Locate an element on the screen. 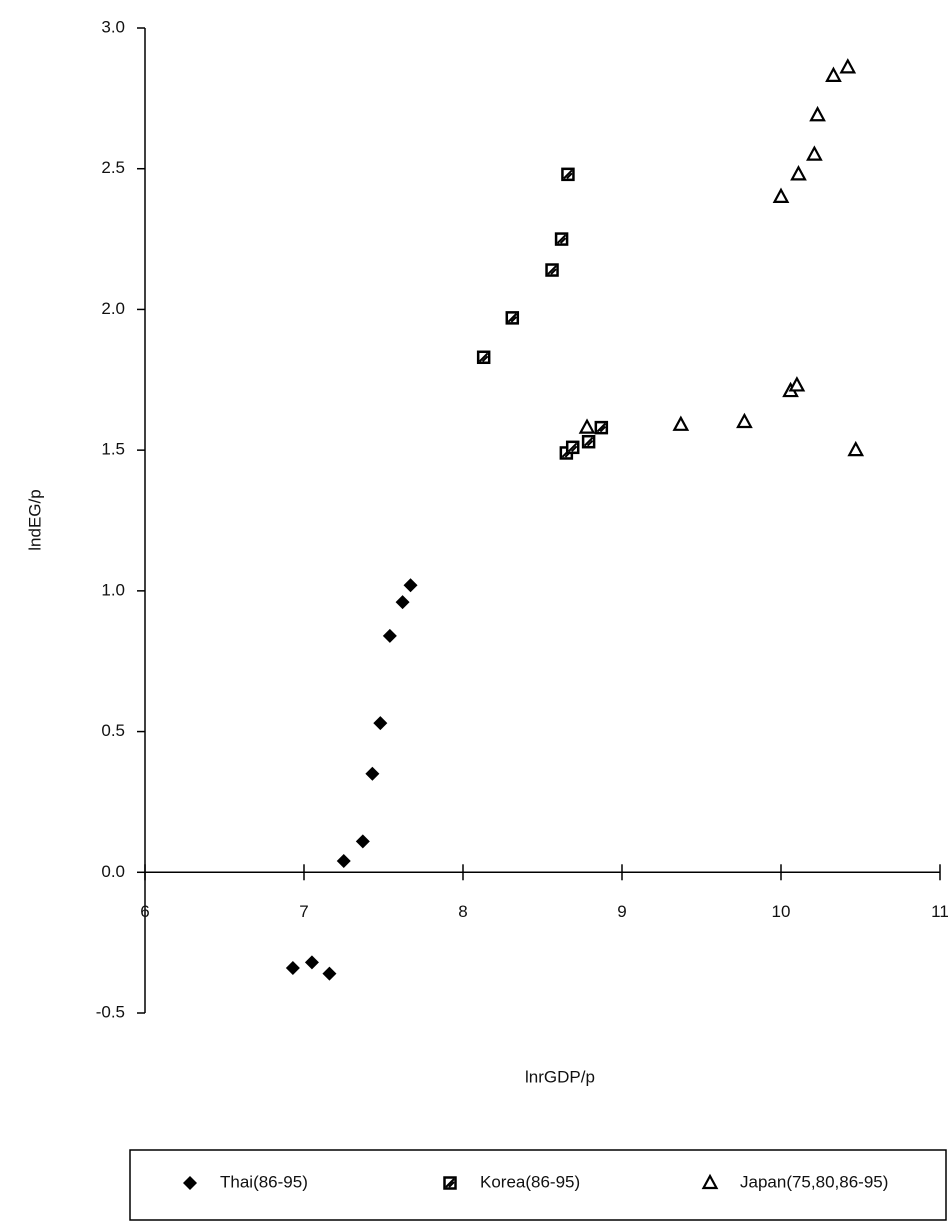  x-tick-label: 7 is located at coordinates (303, 911).